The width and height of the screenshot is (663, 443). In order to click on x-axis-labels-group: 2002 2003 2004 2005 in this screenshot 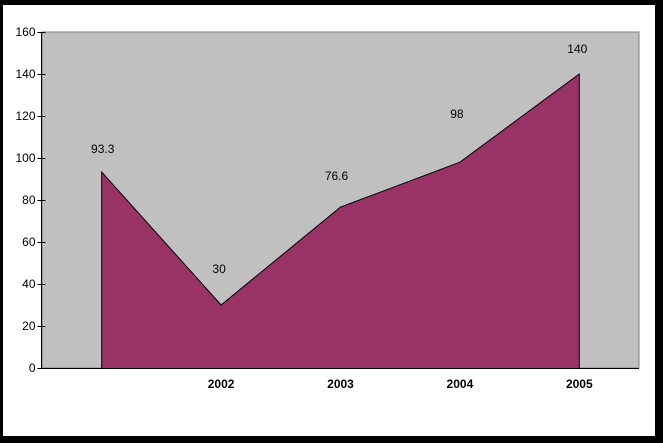, I will do `click(400, 384)`.